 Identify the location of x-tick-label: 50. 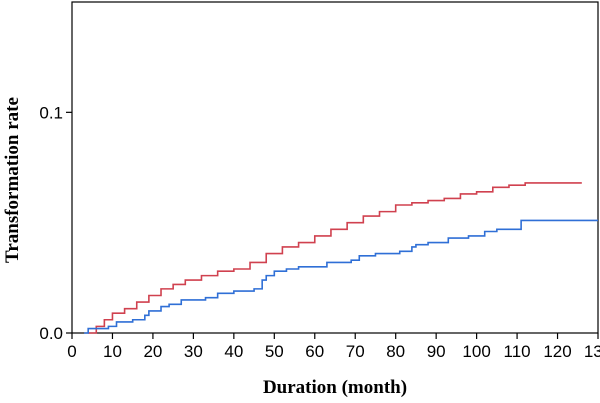
(274, 351).